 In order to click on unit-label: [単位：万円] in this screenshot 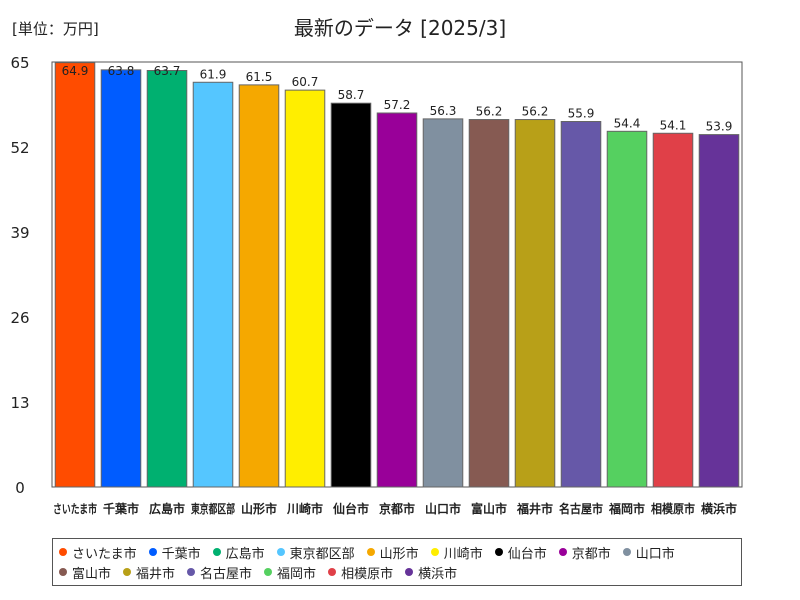, I will do `click(55, 29)`.